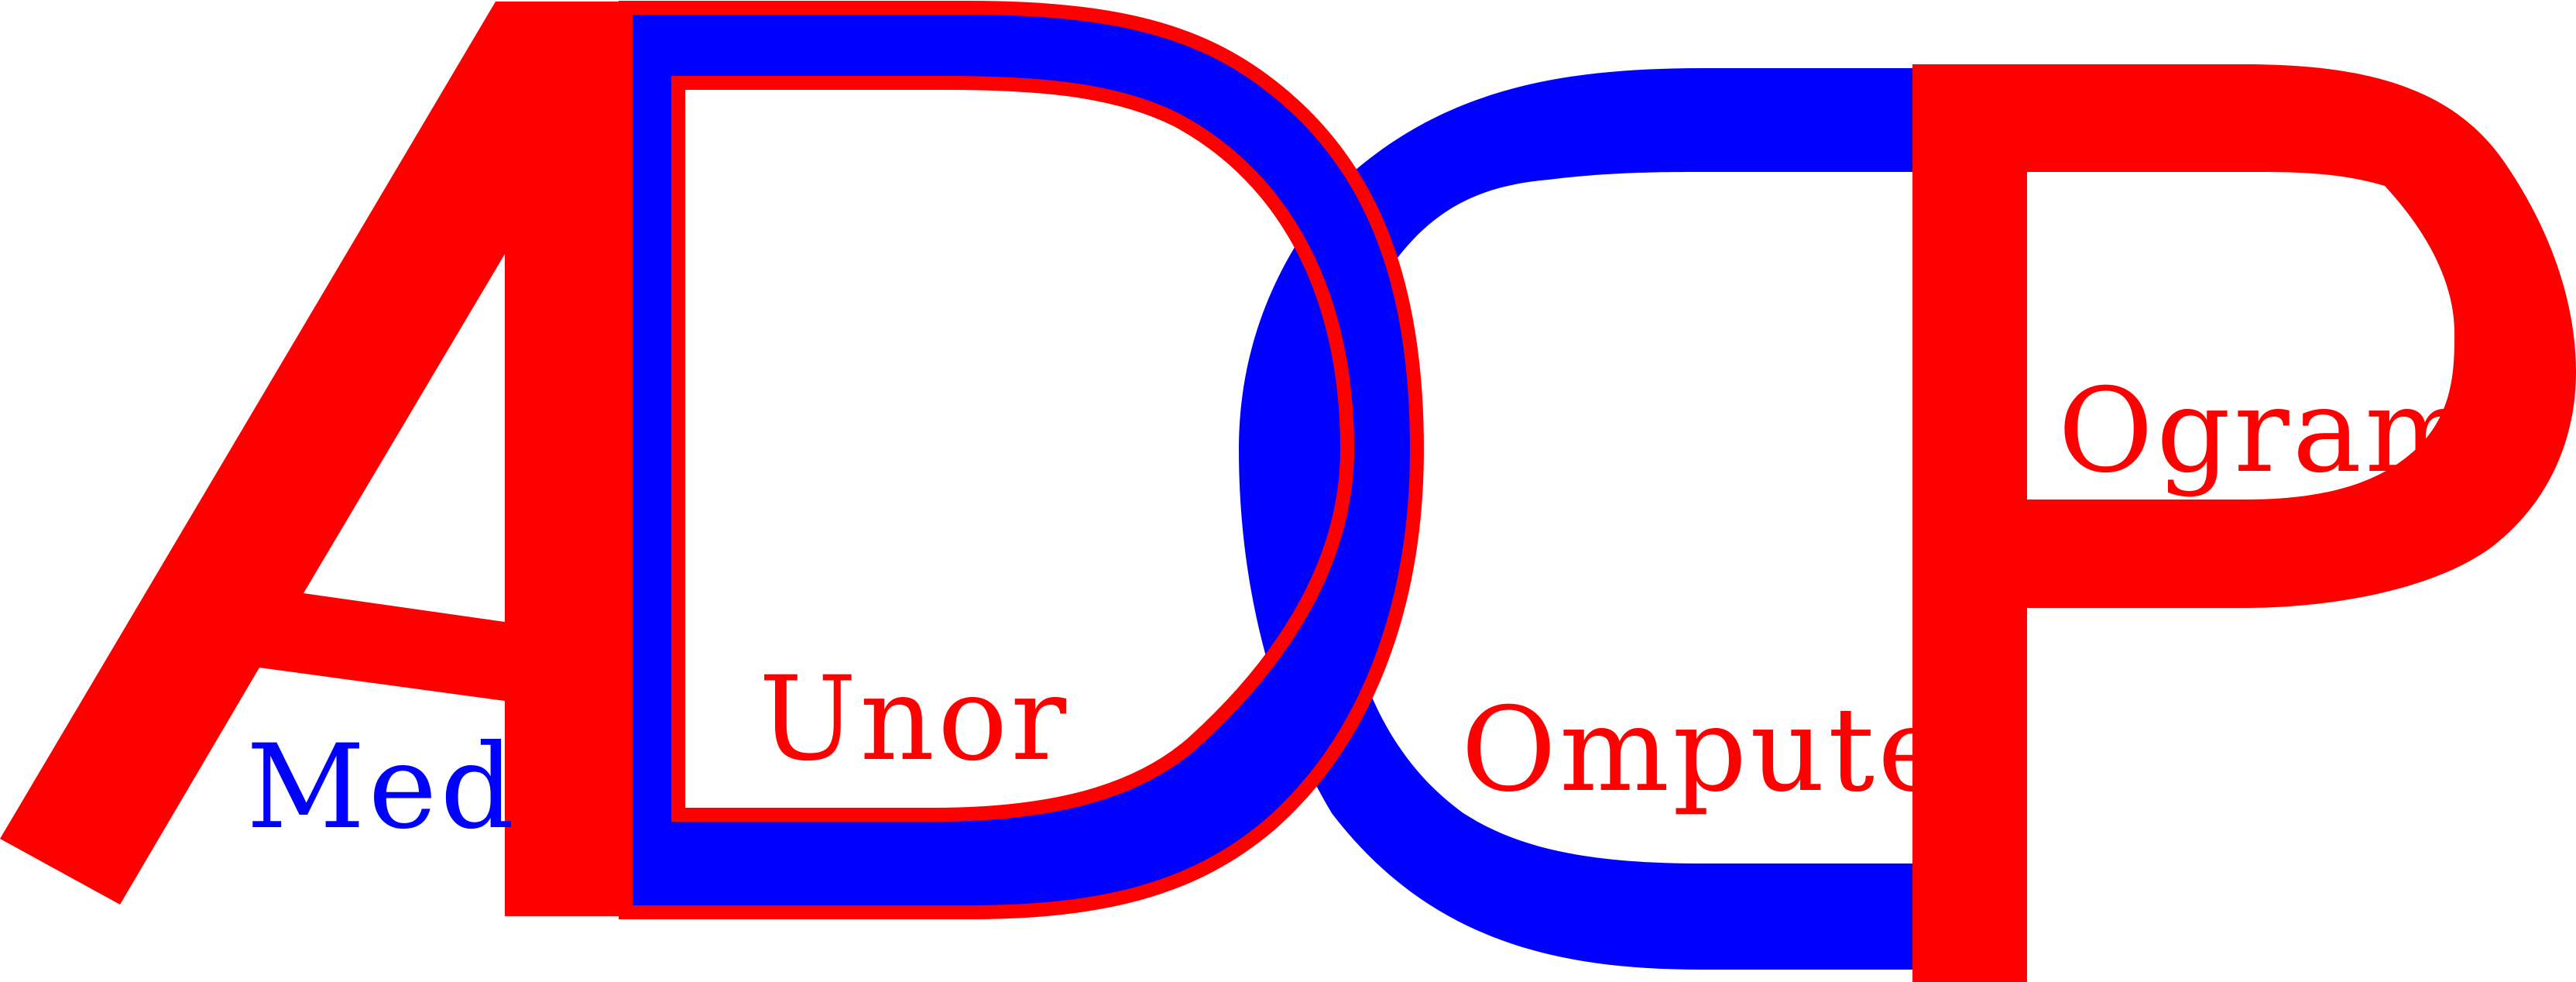 This screenshot has height=982, width=2576. I want to click on word-unor: Unor, so click(914, 719).